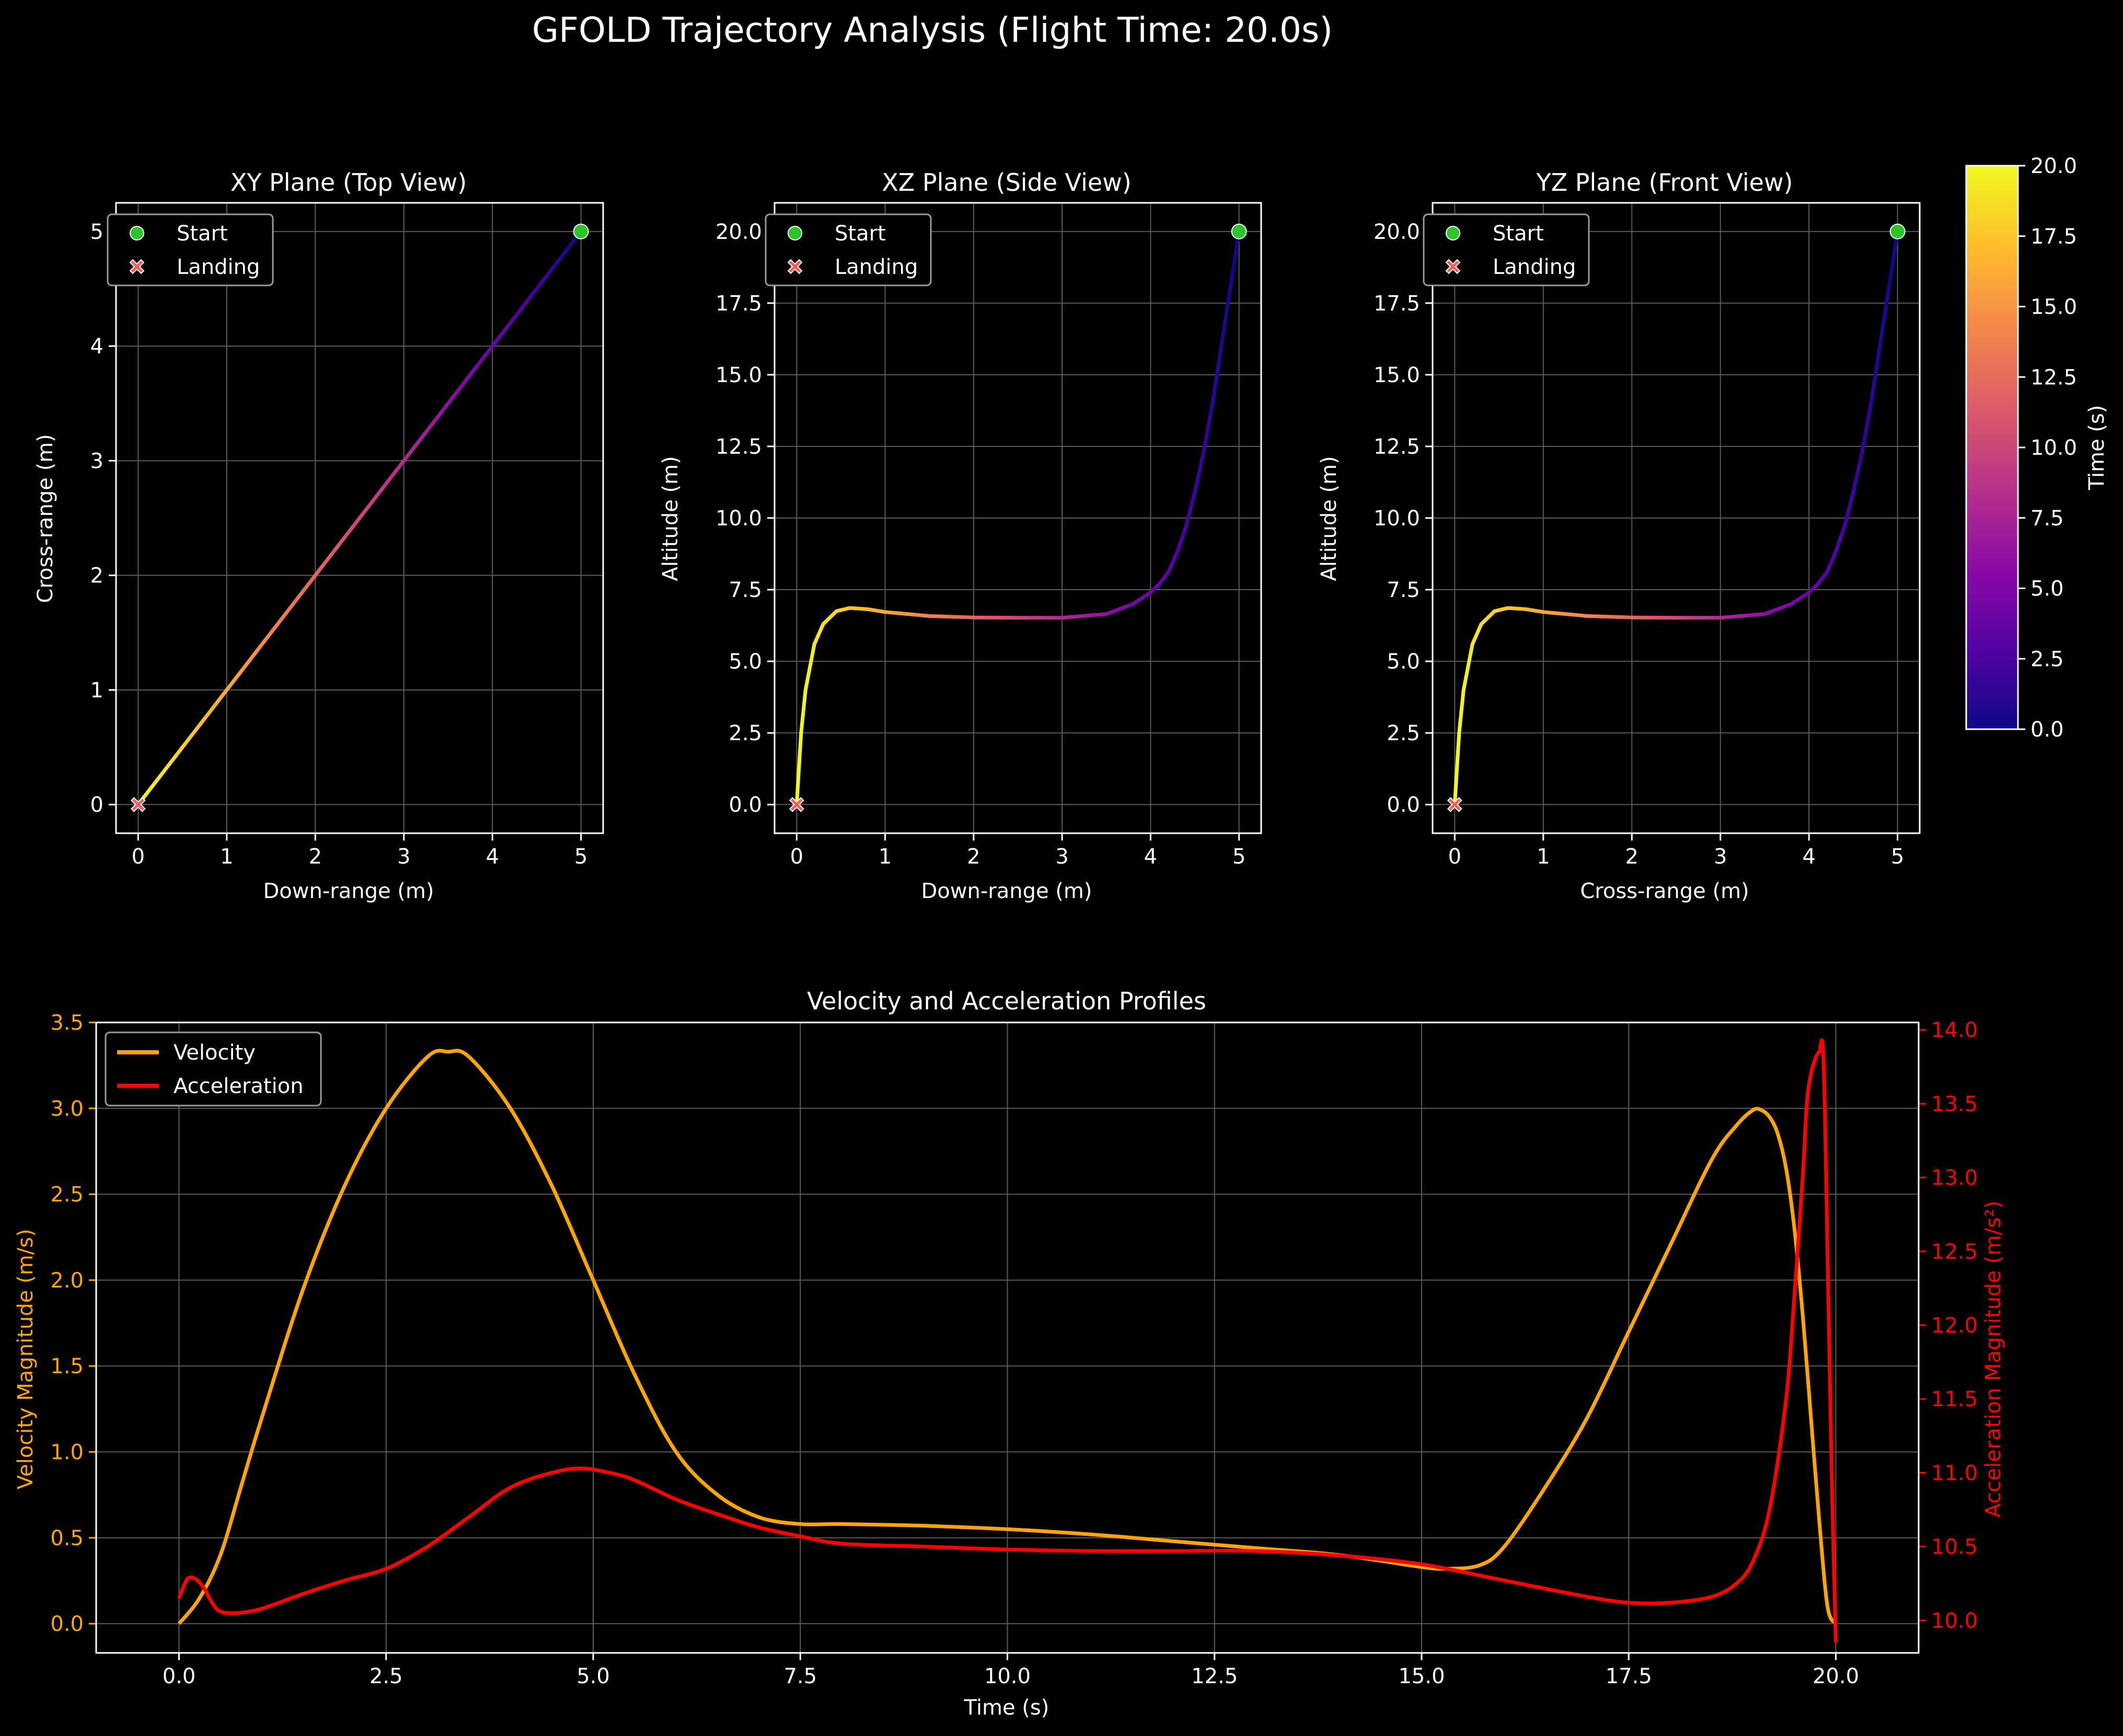 The width and height of the screenshot is (2123, 1736). What do you see at coordinates (1992, 447) in the screenshot?
I see `colorbar-gradient` at bounding box center [1992, 447].